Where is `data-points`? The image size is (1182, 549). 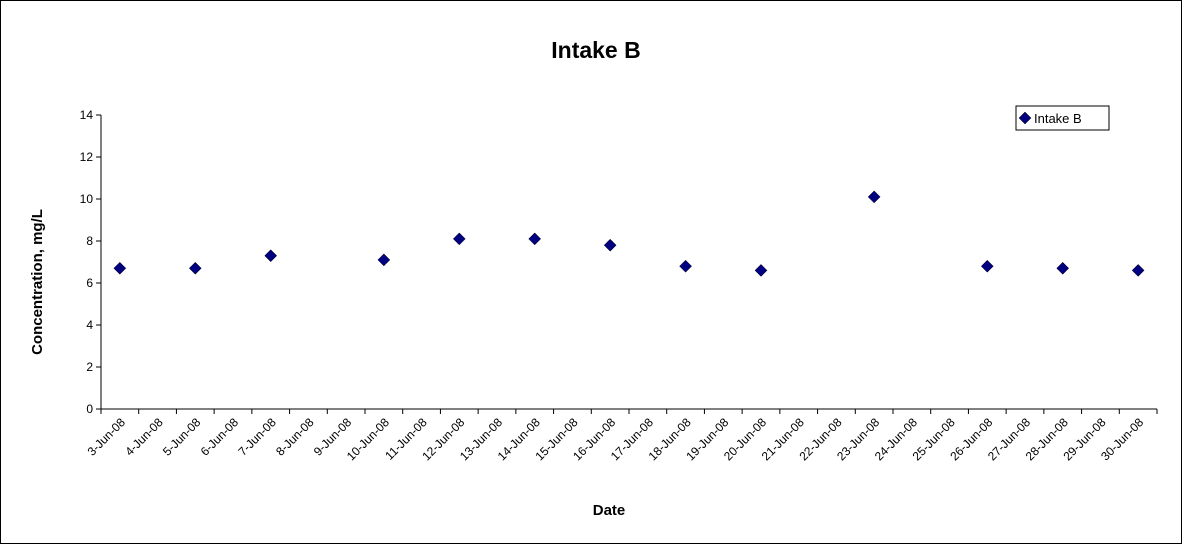
data-points is located at coordinates (629, 233).